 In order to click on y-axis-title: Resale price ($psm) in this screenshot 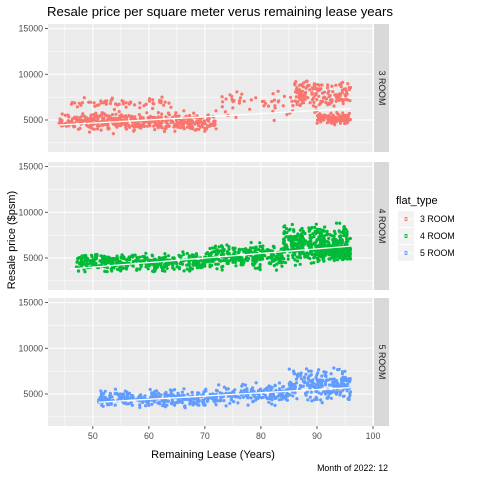, I will do `click(12, 240)`.